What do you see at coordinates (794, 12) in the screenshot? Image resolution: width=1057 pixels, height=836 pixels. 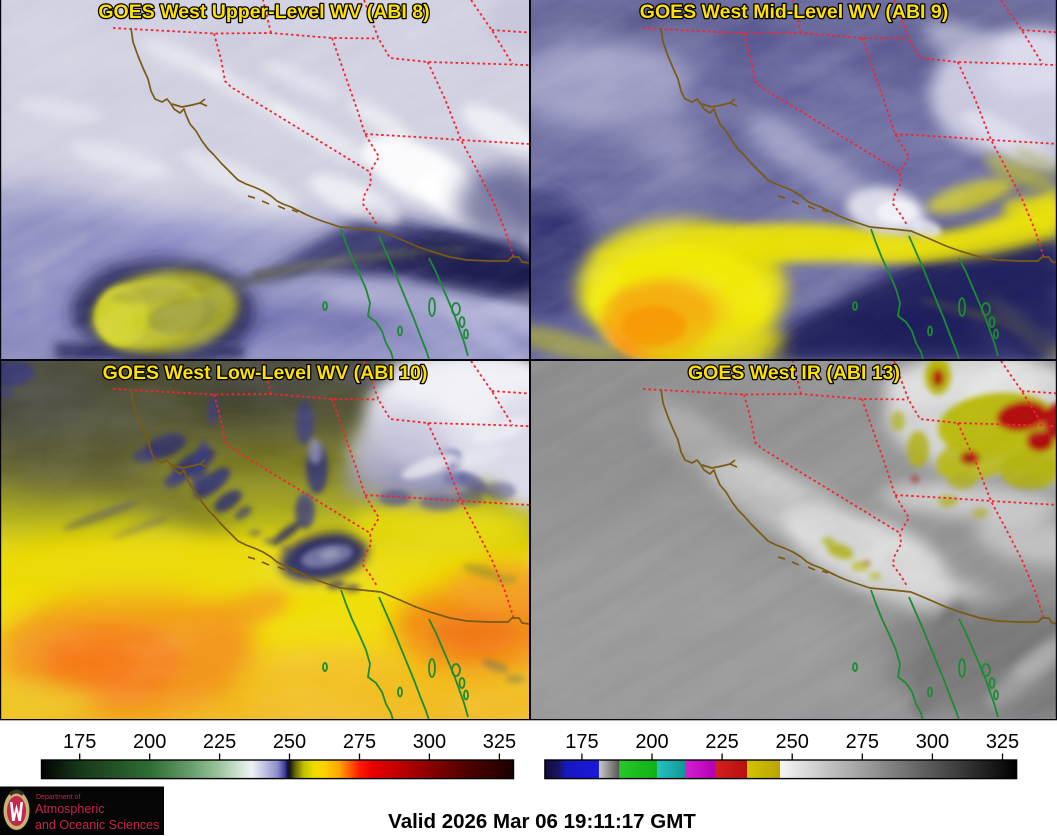 I see `svg-text: GOES West Mid-Level WV (ABI 9)` at bounding box center [794, 12].